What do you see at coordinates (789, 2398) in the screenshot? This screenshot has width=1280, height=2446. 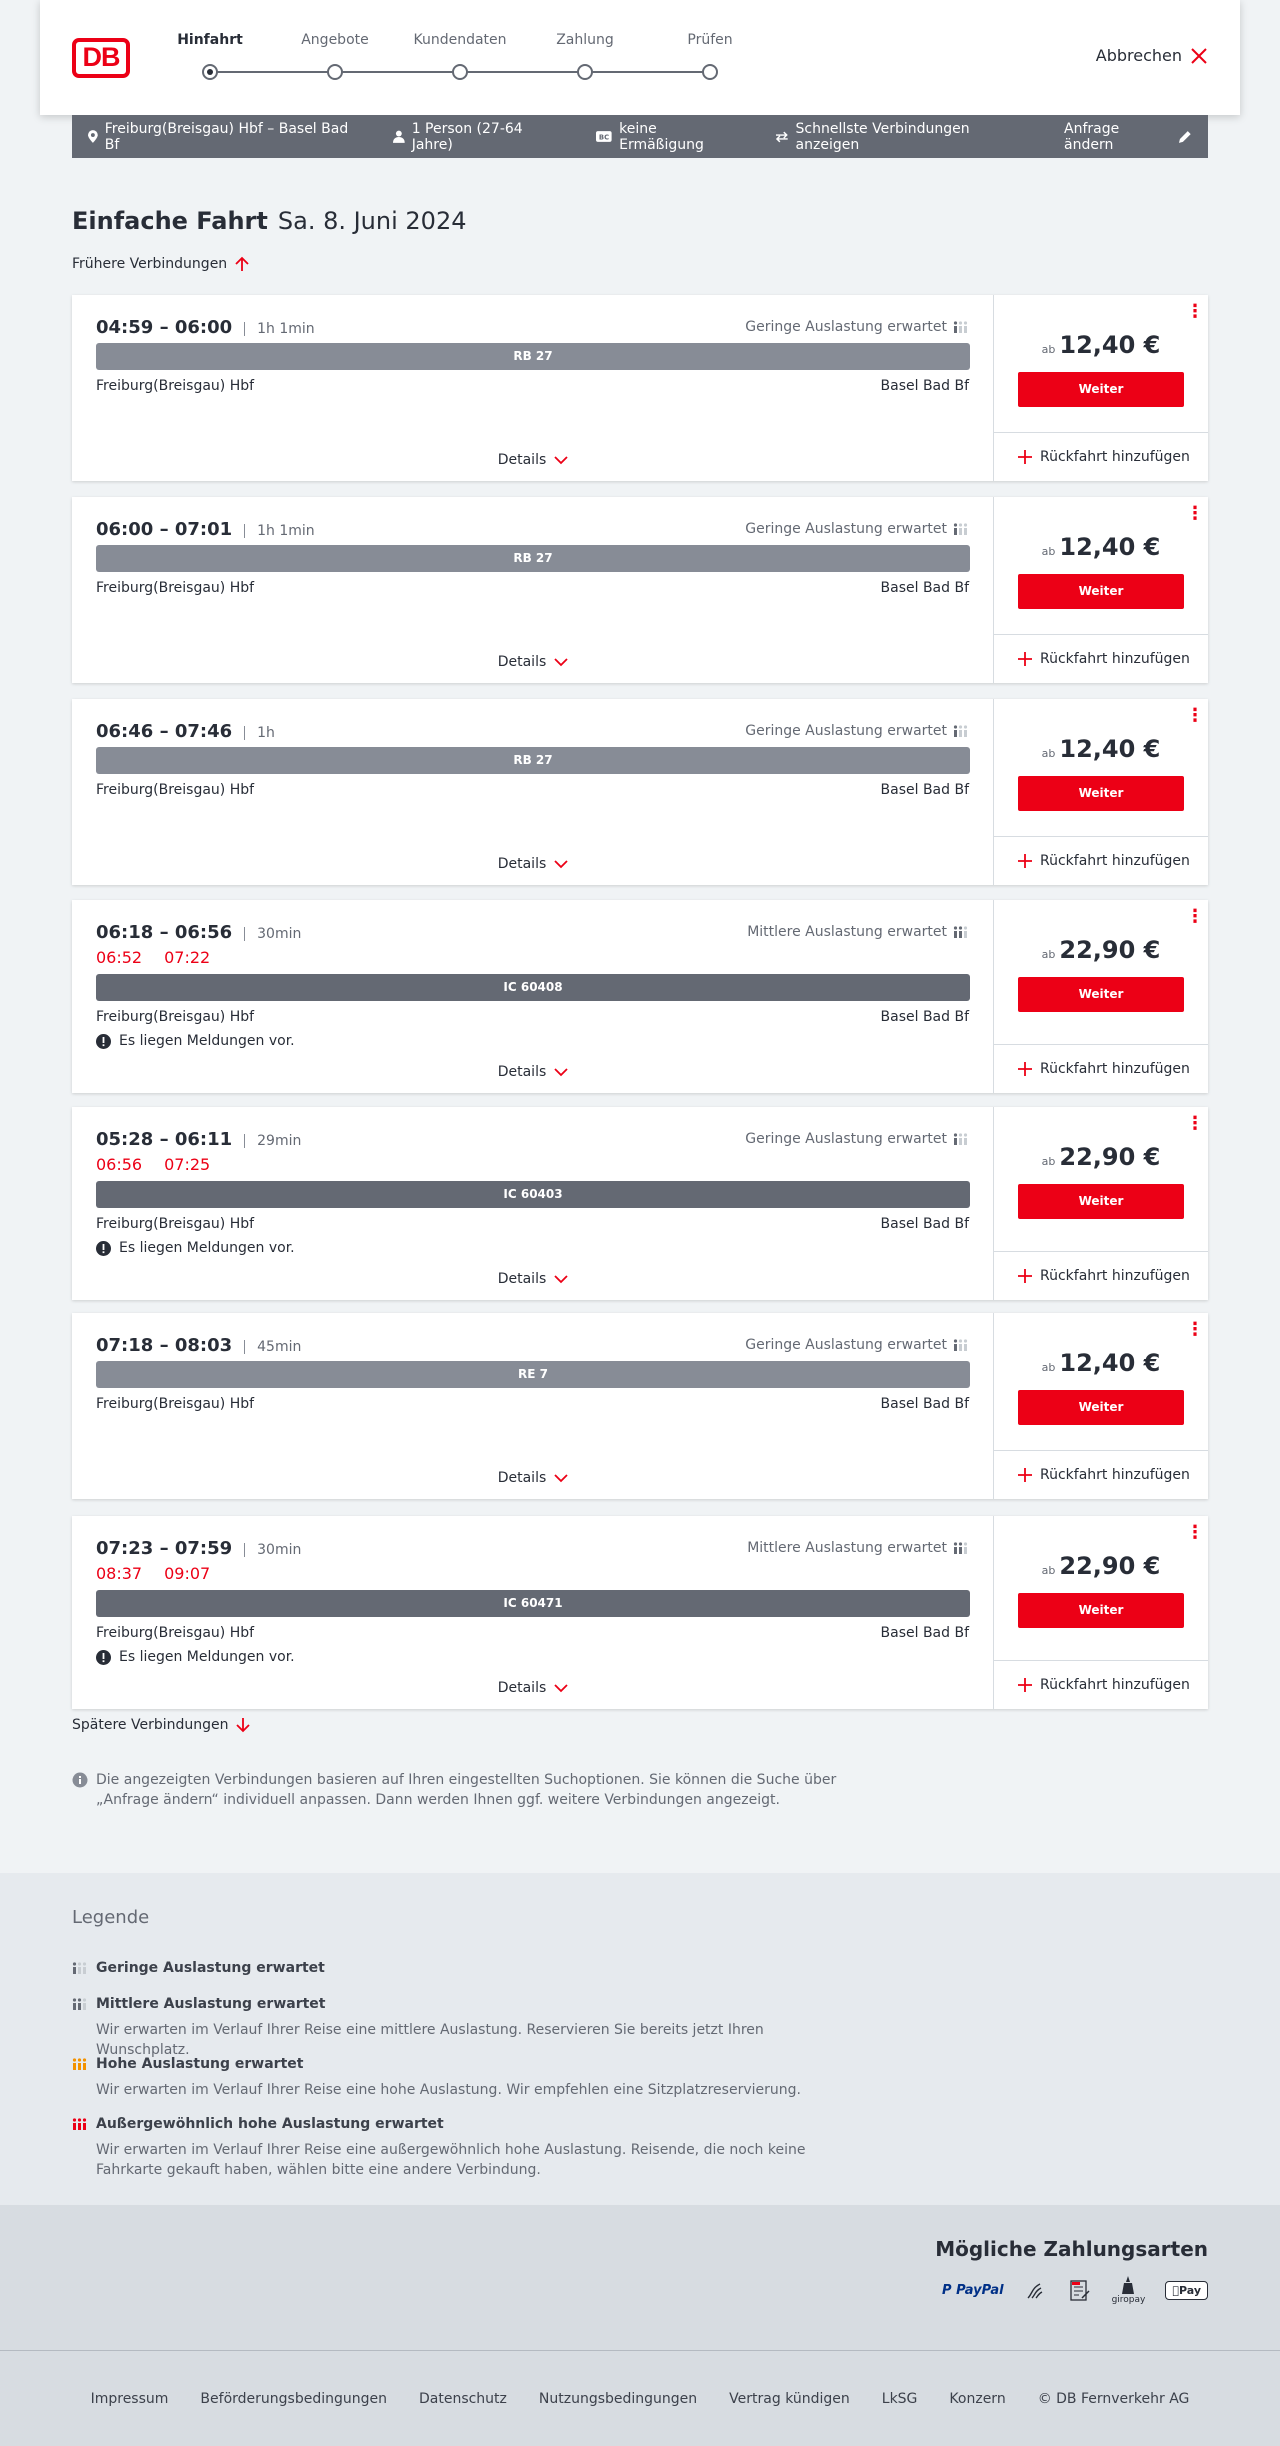 I see `footer-link: Vertrag kündigen` at bounding box center [789, 2398].